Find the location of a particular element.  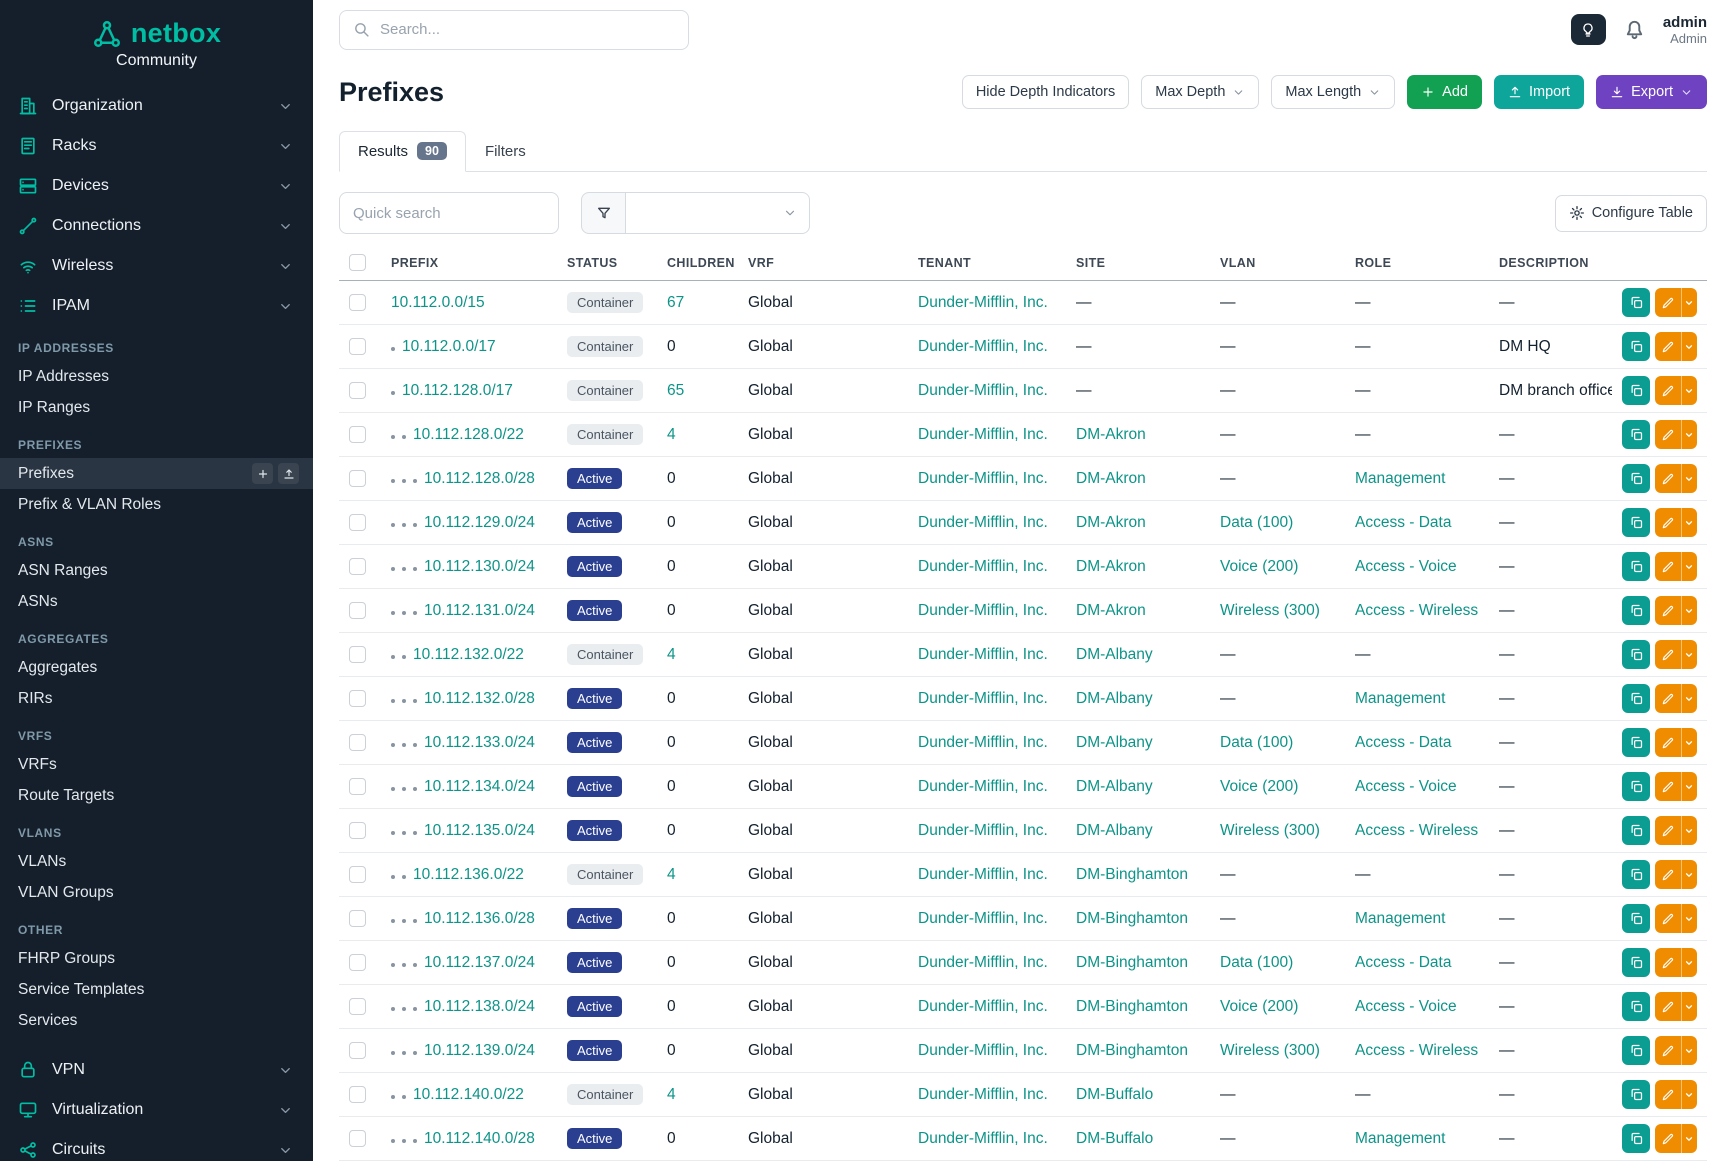

add-button: Add is located at coordinates (1444, 92).